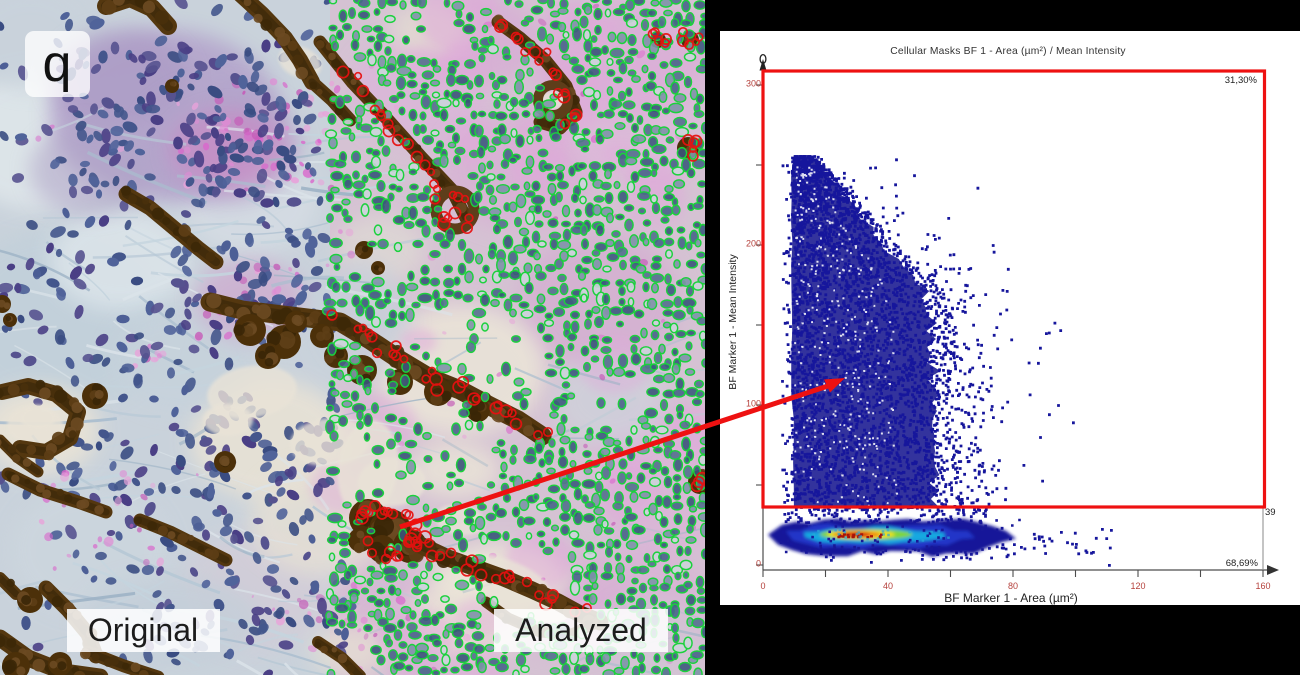 This screenshot has width=1300, height=675. What do you see at coordinates (1241, 80) in the screenshot?
I see `svg-text: 31,30%` at bounding box center [1241, 80].